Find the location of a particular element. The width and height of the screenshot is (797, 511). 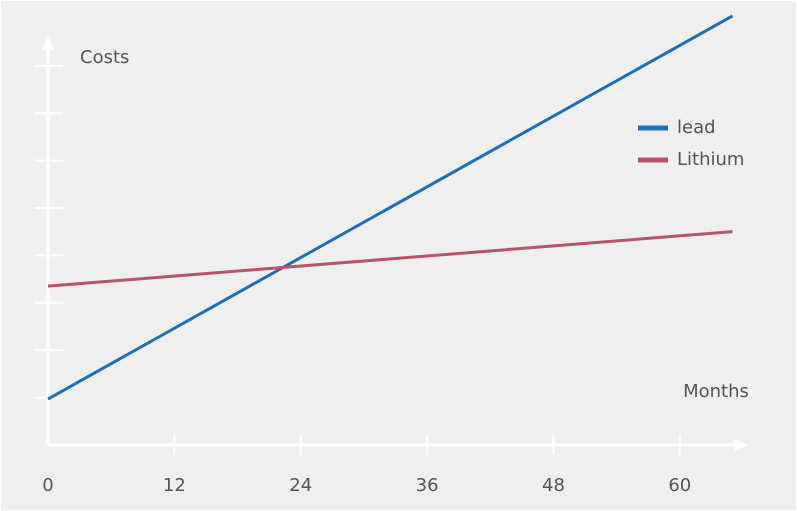

y-axis-arrow is located at coordinates (48, 43).